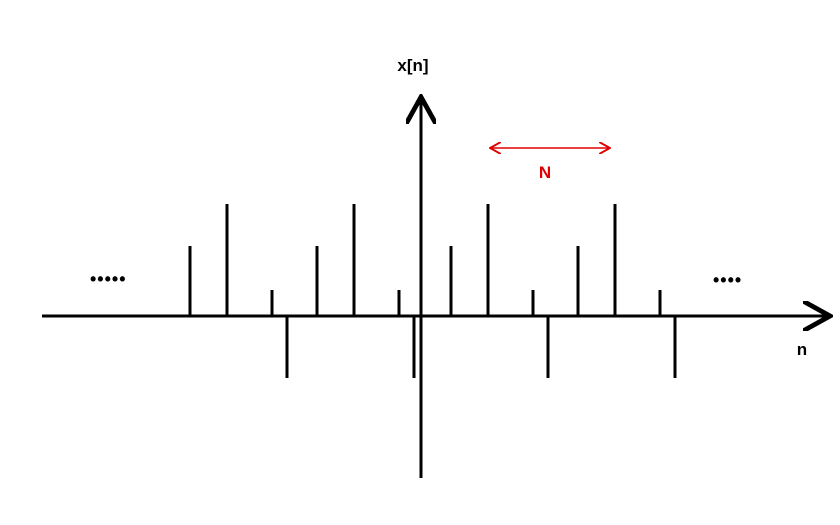  I want to click on left-ellipsis: •••••, so click(108, 279).